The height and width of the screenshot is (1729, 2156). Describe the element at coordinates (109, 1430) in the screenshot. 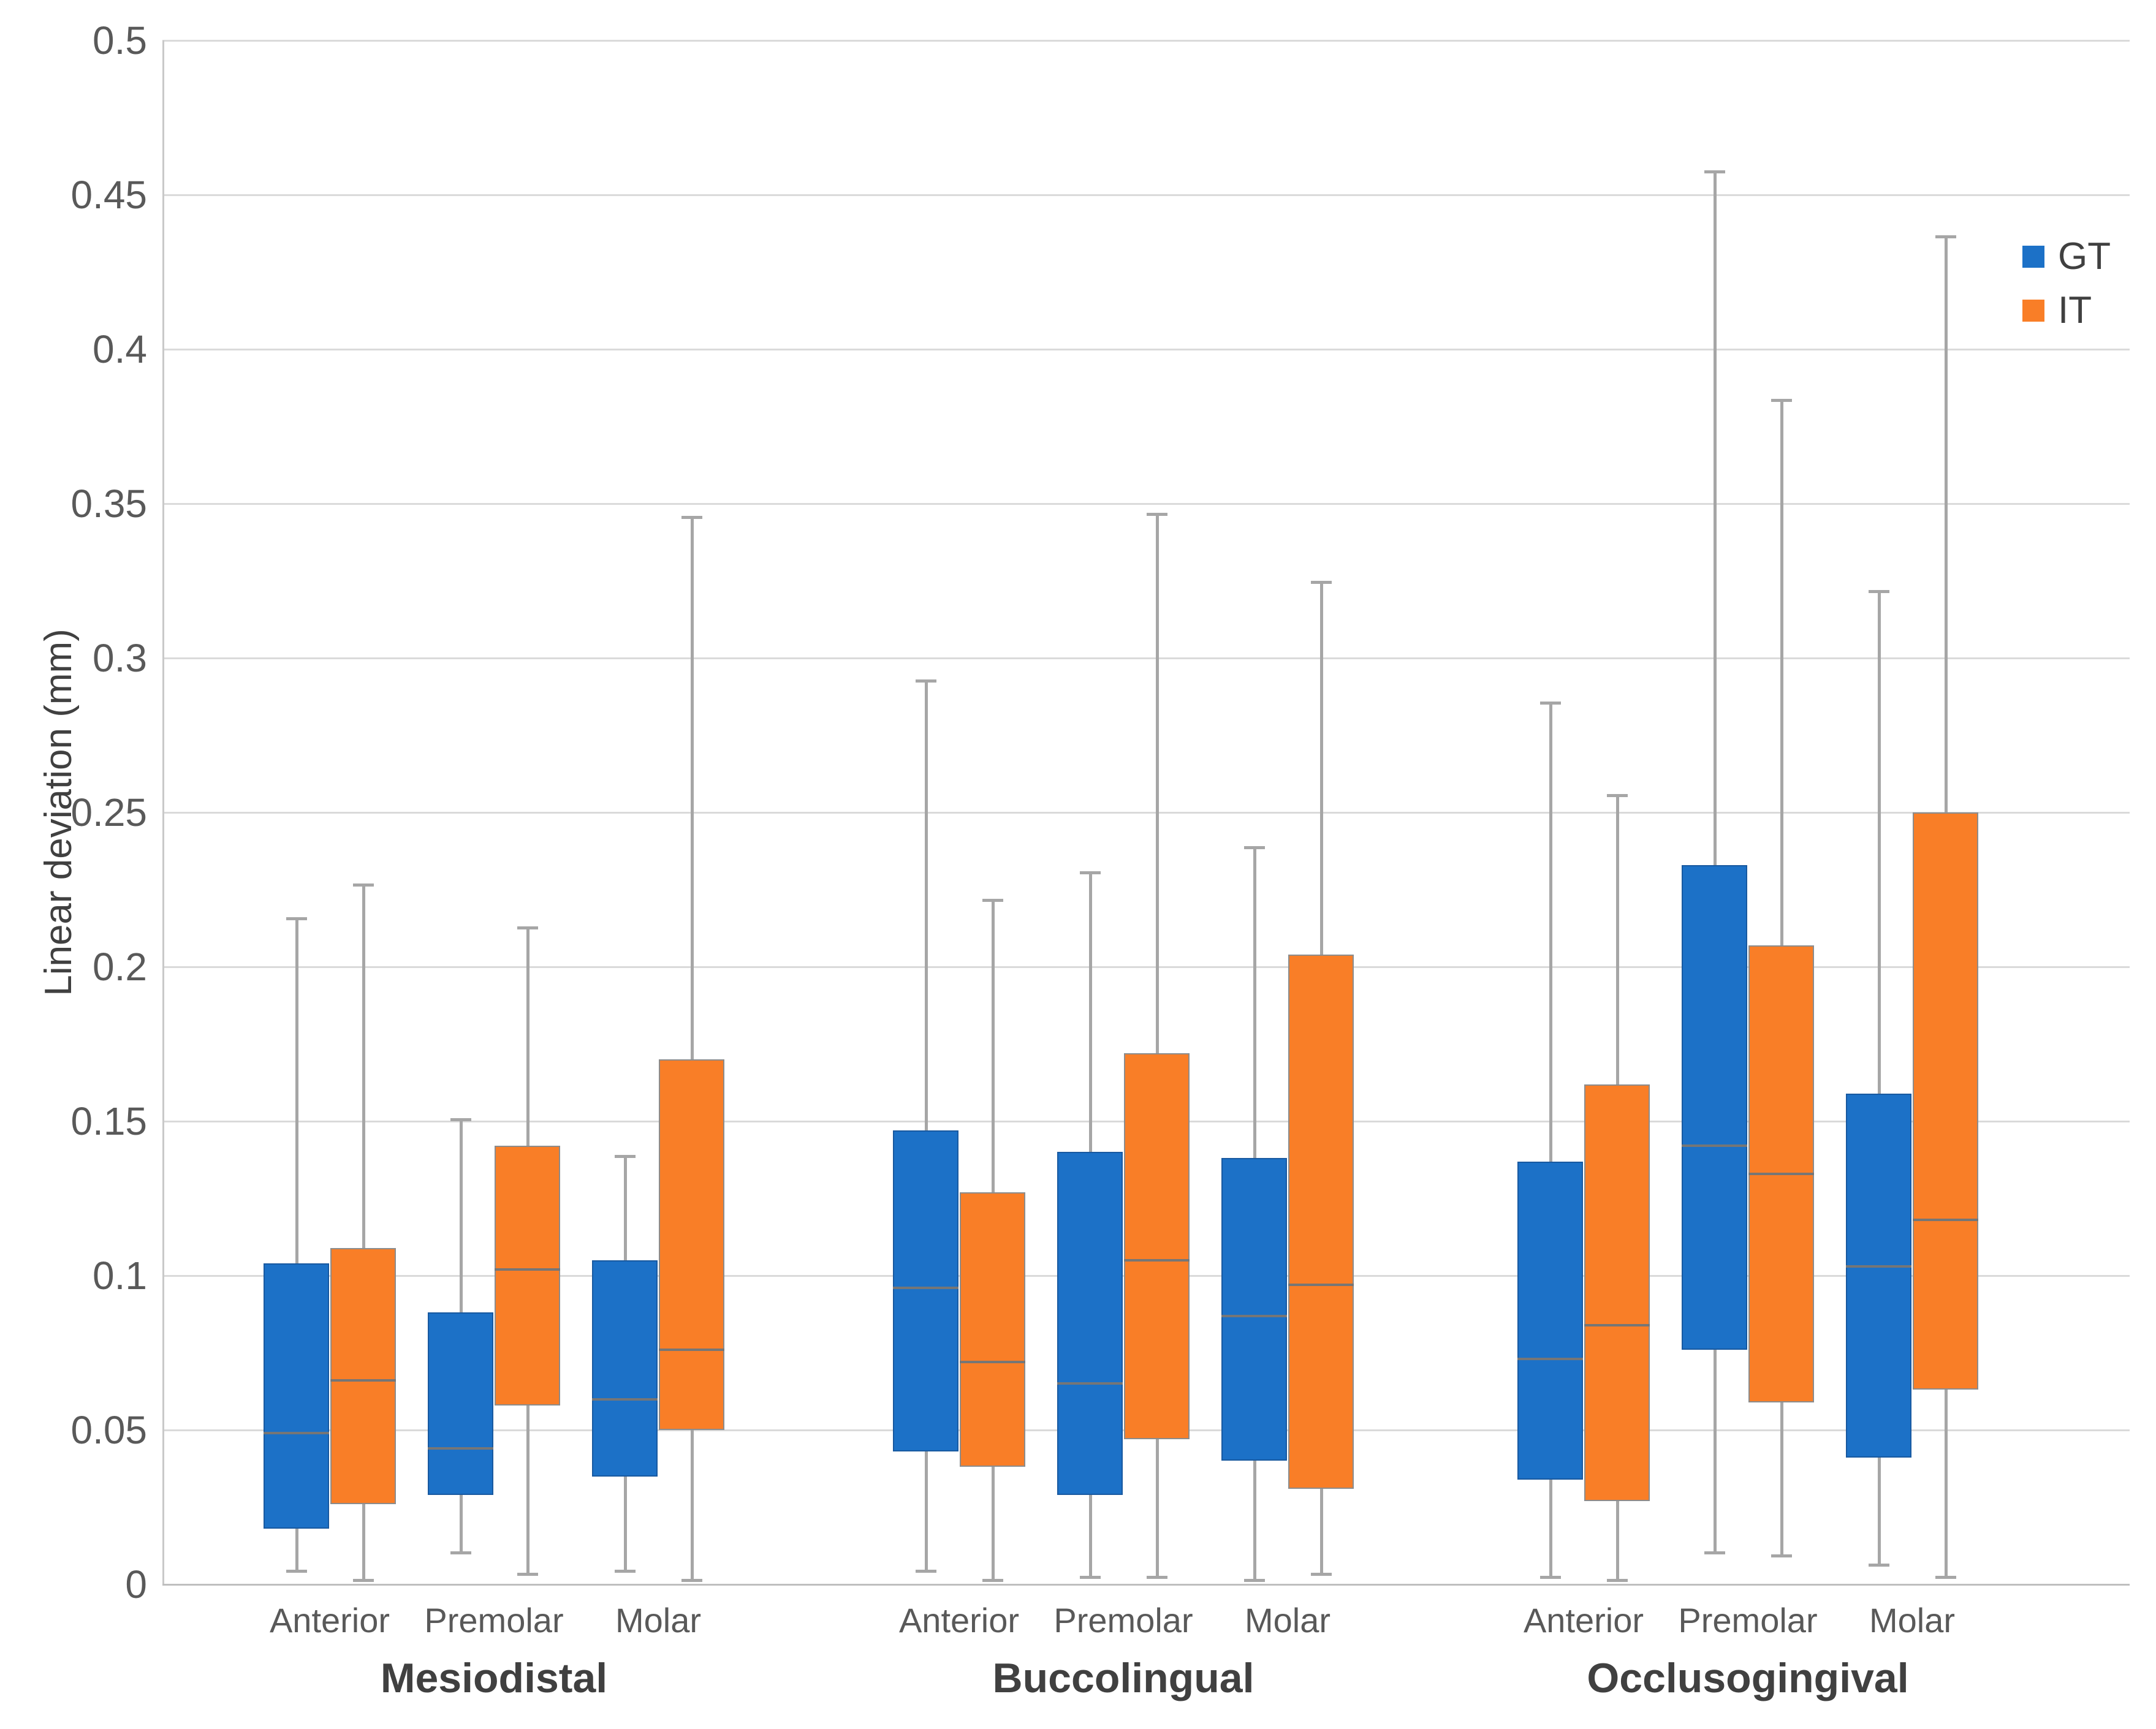

I see `y-tick-label-0.05: 0.05` at that location.